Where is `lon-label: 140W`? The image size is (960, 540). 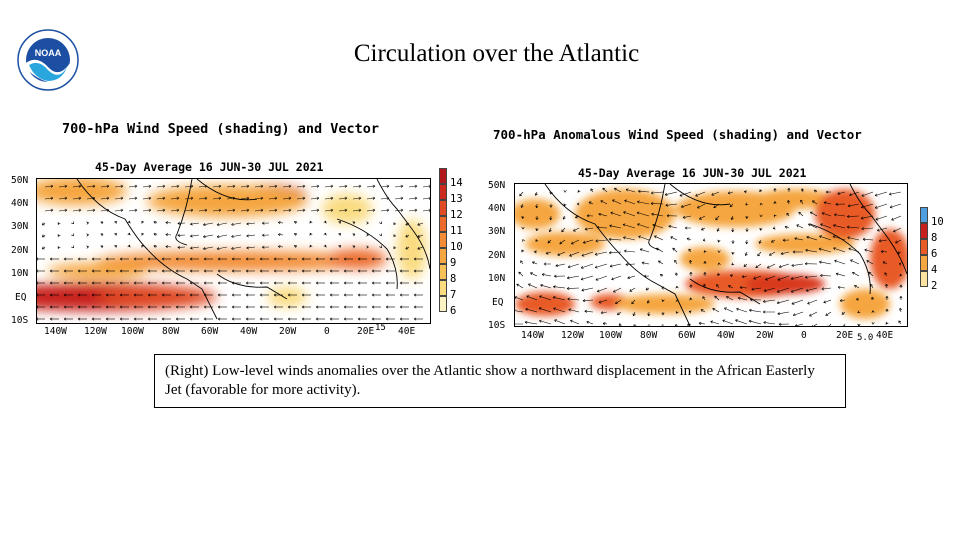 lon-label: 140W is located at coordinates (55, 331).